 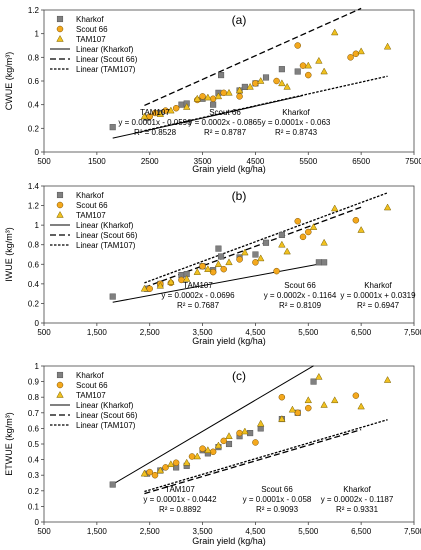 What do you see at coordinates (44, 531) in the screenshot?
I see `x-tick-label: 500` at bounding box center [44, 531].